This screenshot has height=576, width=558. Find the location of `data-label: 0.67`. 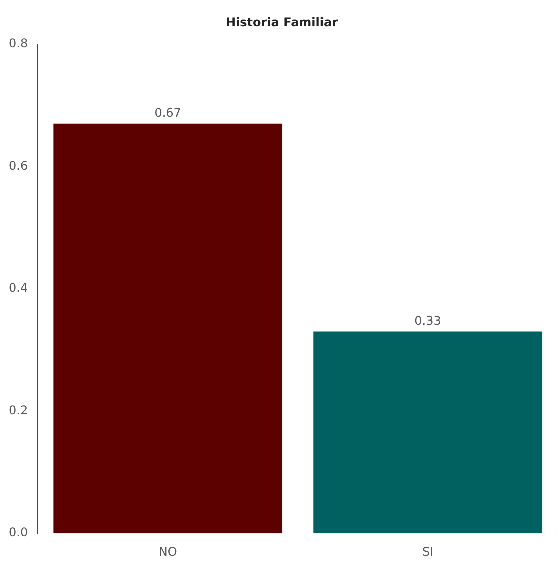

data-label: 0.67 is located at coordinates (168, 113).